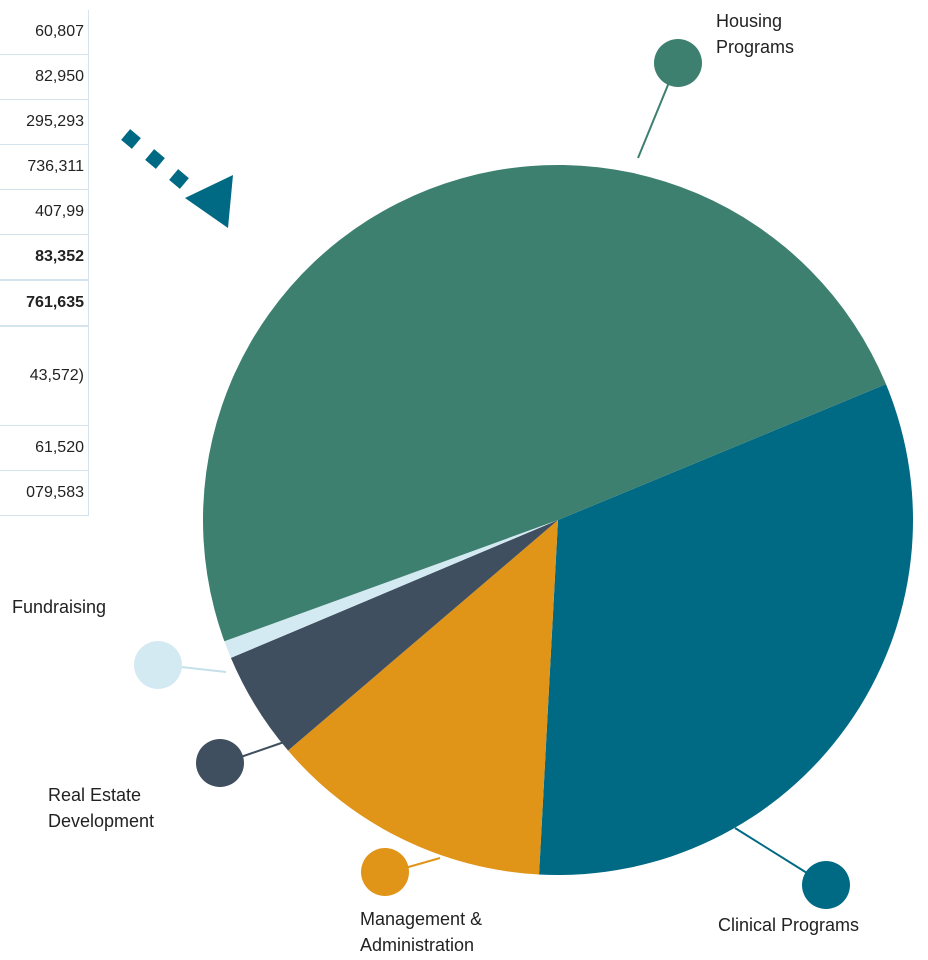 The width and height of the screenshot is (928, 960). What do you see at coordinates (44, 448) in the screenshot?
I see `table-cell: 61,520` at bounding box center [44, 448].